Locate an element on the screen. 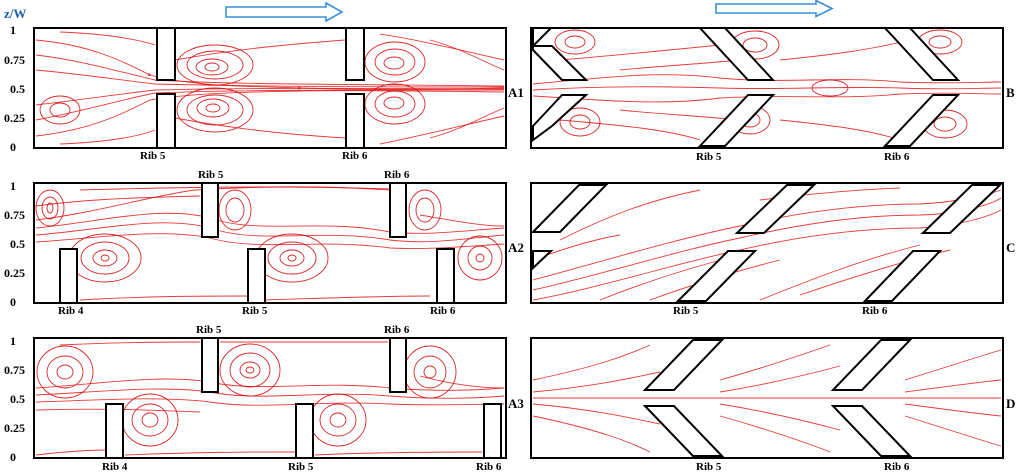 The width and height of the screenshot is (1024, 474). panel-a2: Rib 5 Rib 6 Rib 4 Rib 5 Rib 6 A2 is located at coordinates (278, 243).